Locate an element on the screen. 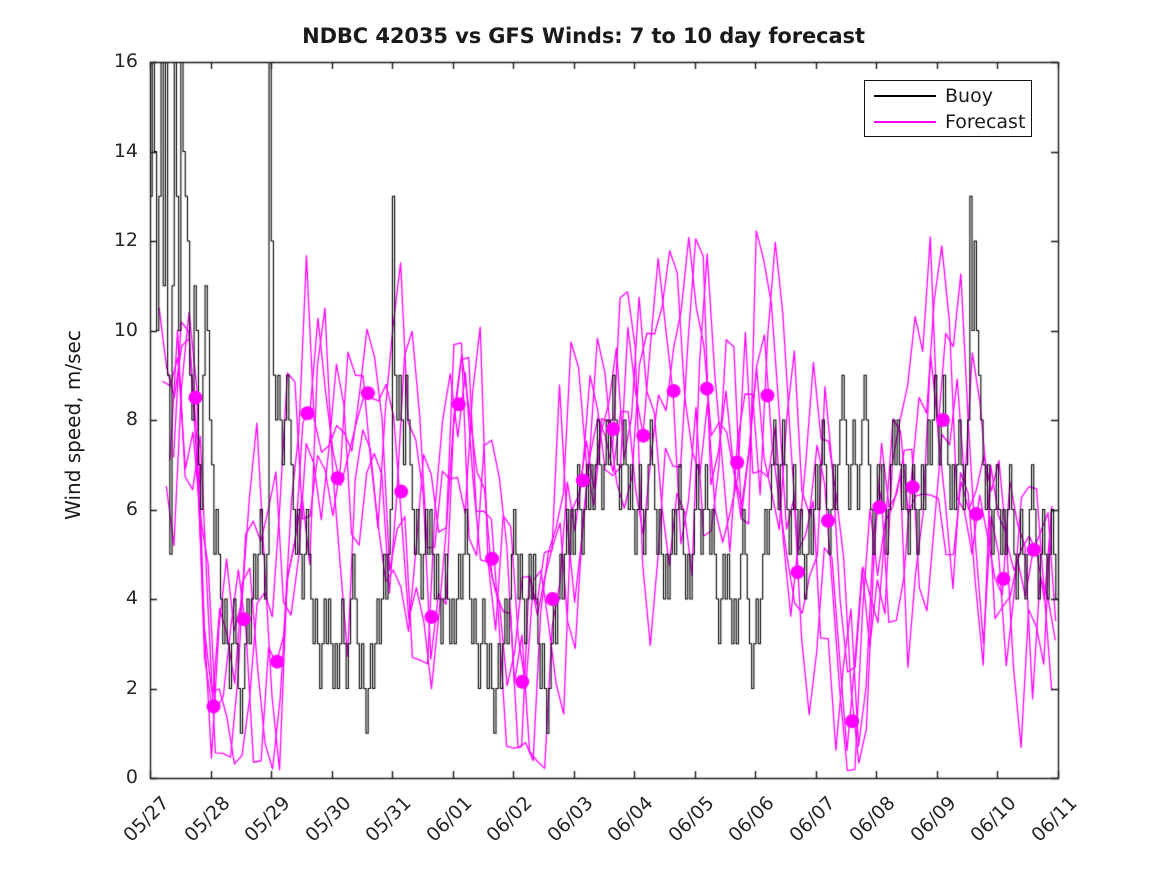  legend-item-buoy: Buoy is located at coordinates (948, 96).